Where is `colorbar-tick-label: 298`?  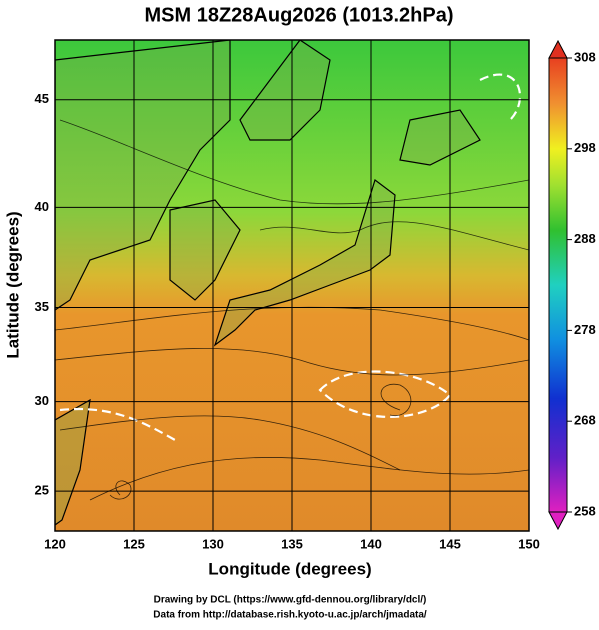
colorbar-tick-label: 298 is located at coordinates (585, 147).